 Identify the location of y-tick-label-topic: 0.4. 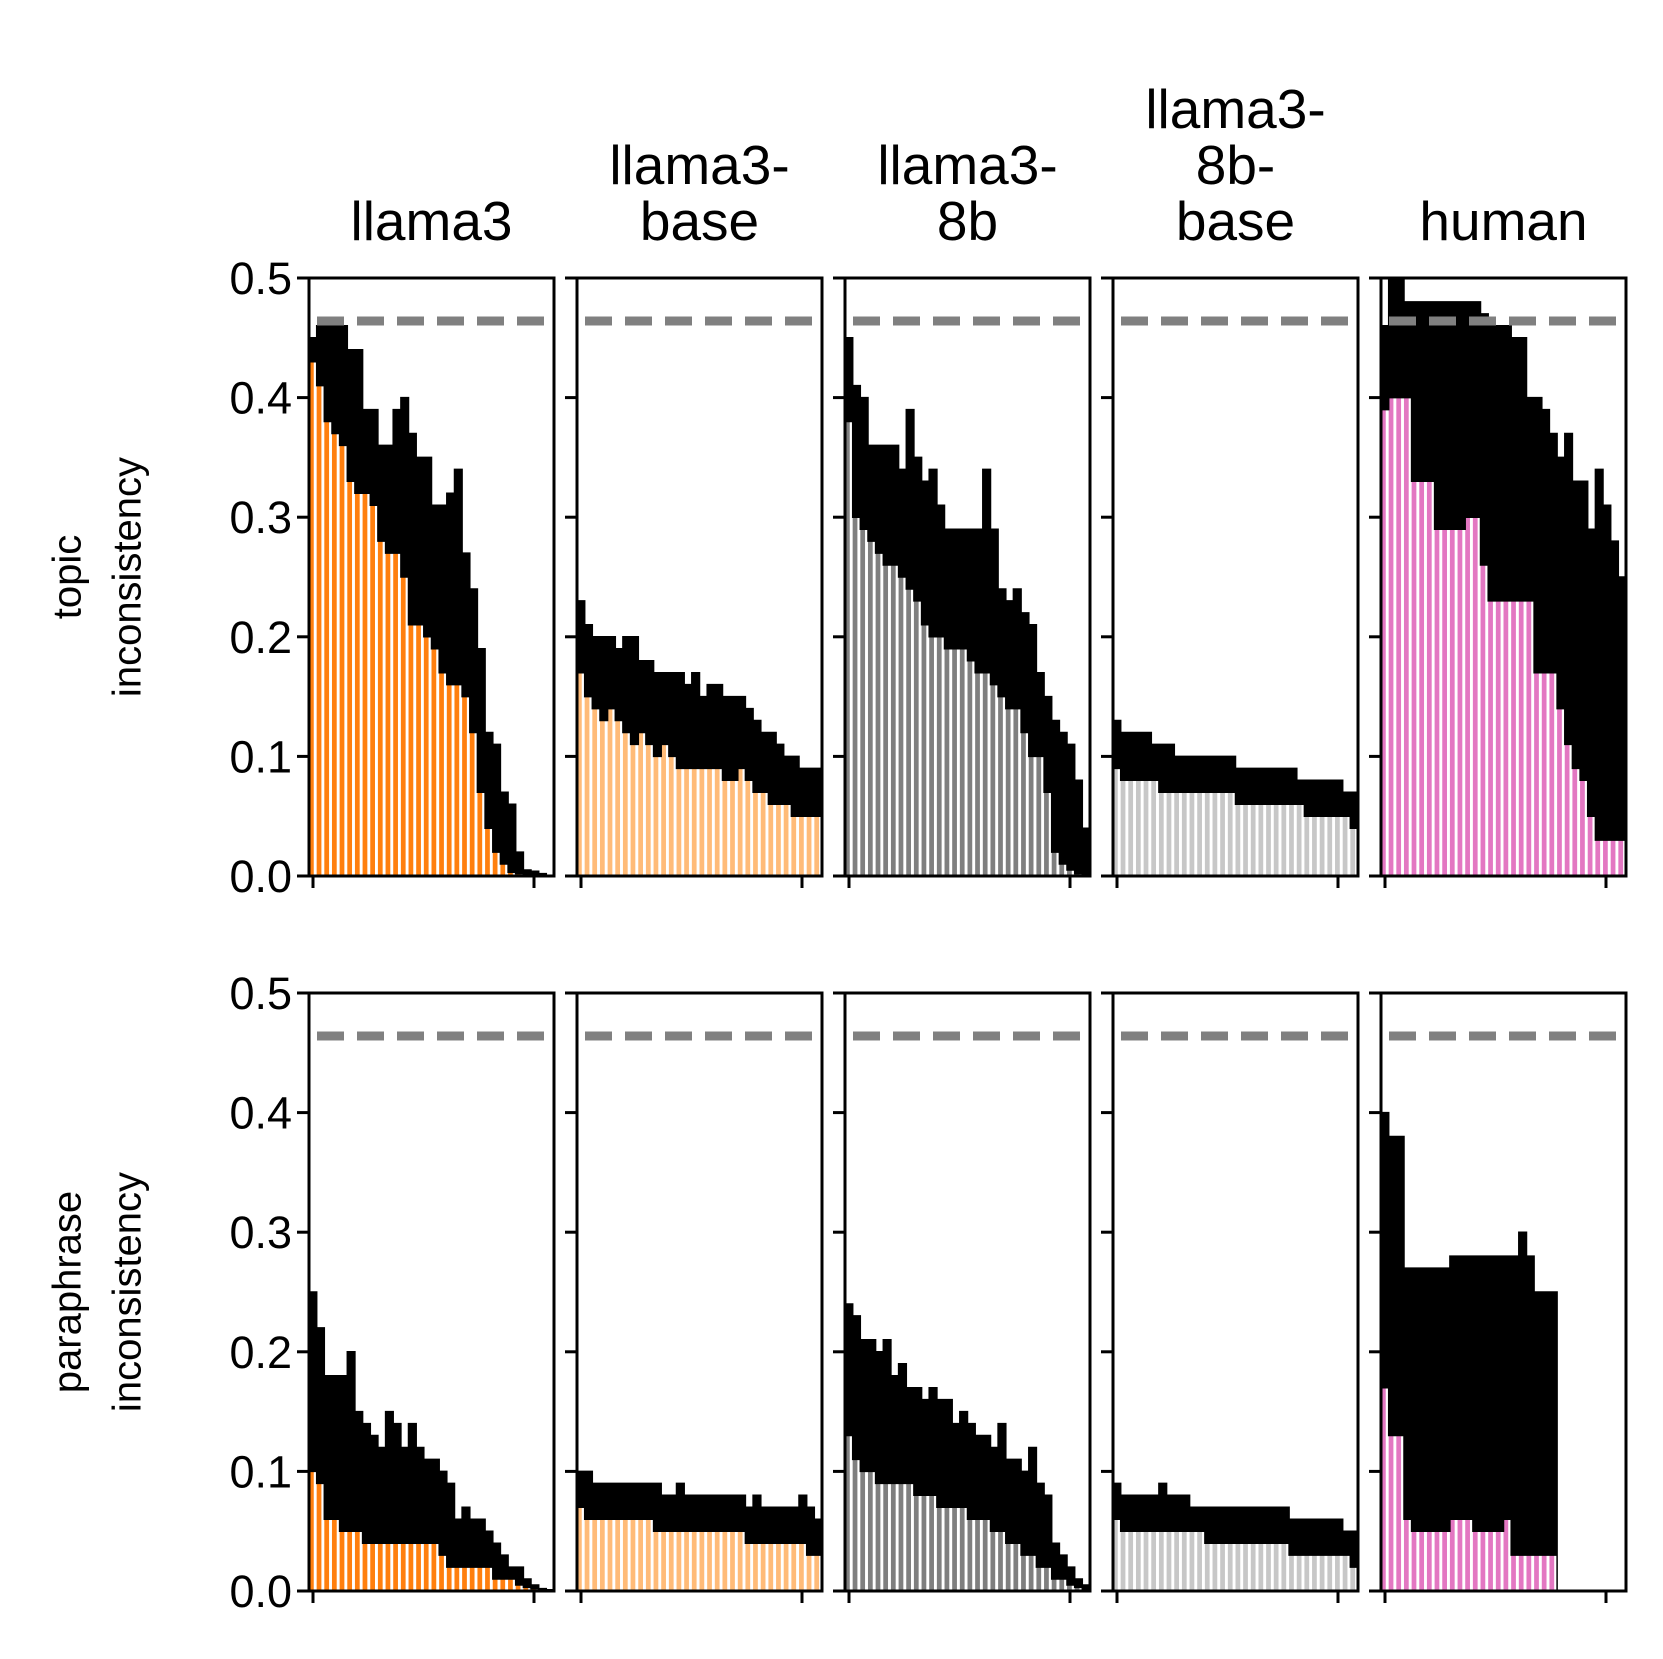
(260, 398).